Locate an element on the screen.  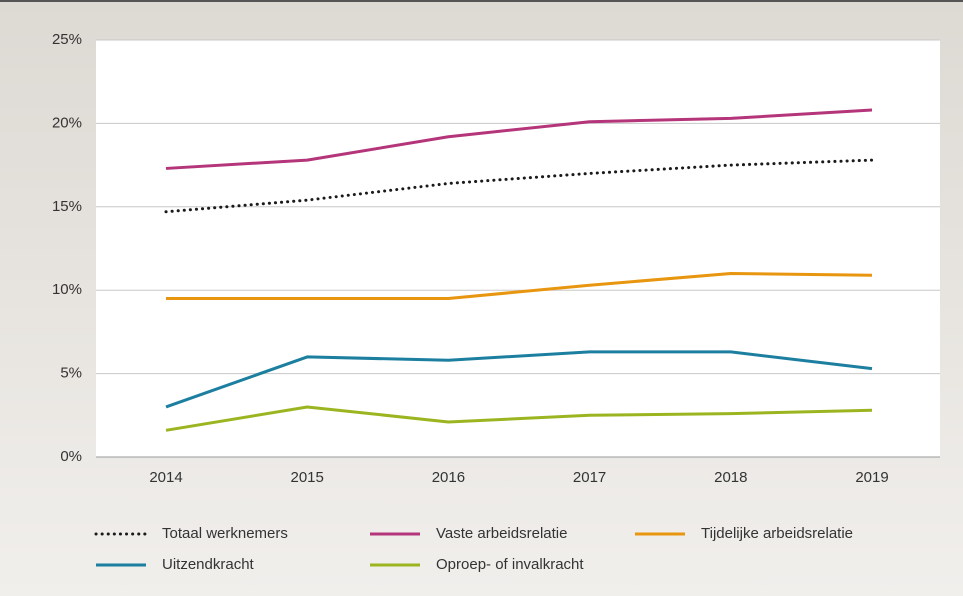
x-tick-label: 2014 is located at coordinates (165, 477).